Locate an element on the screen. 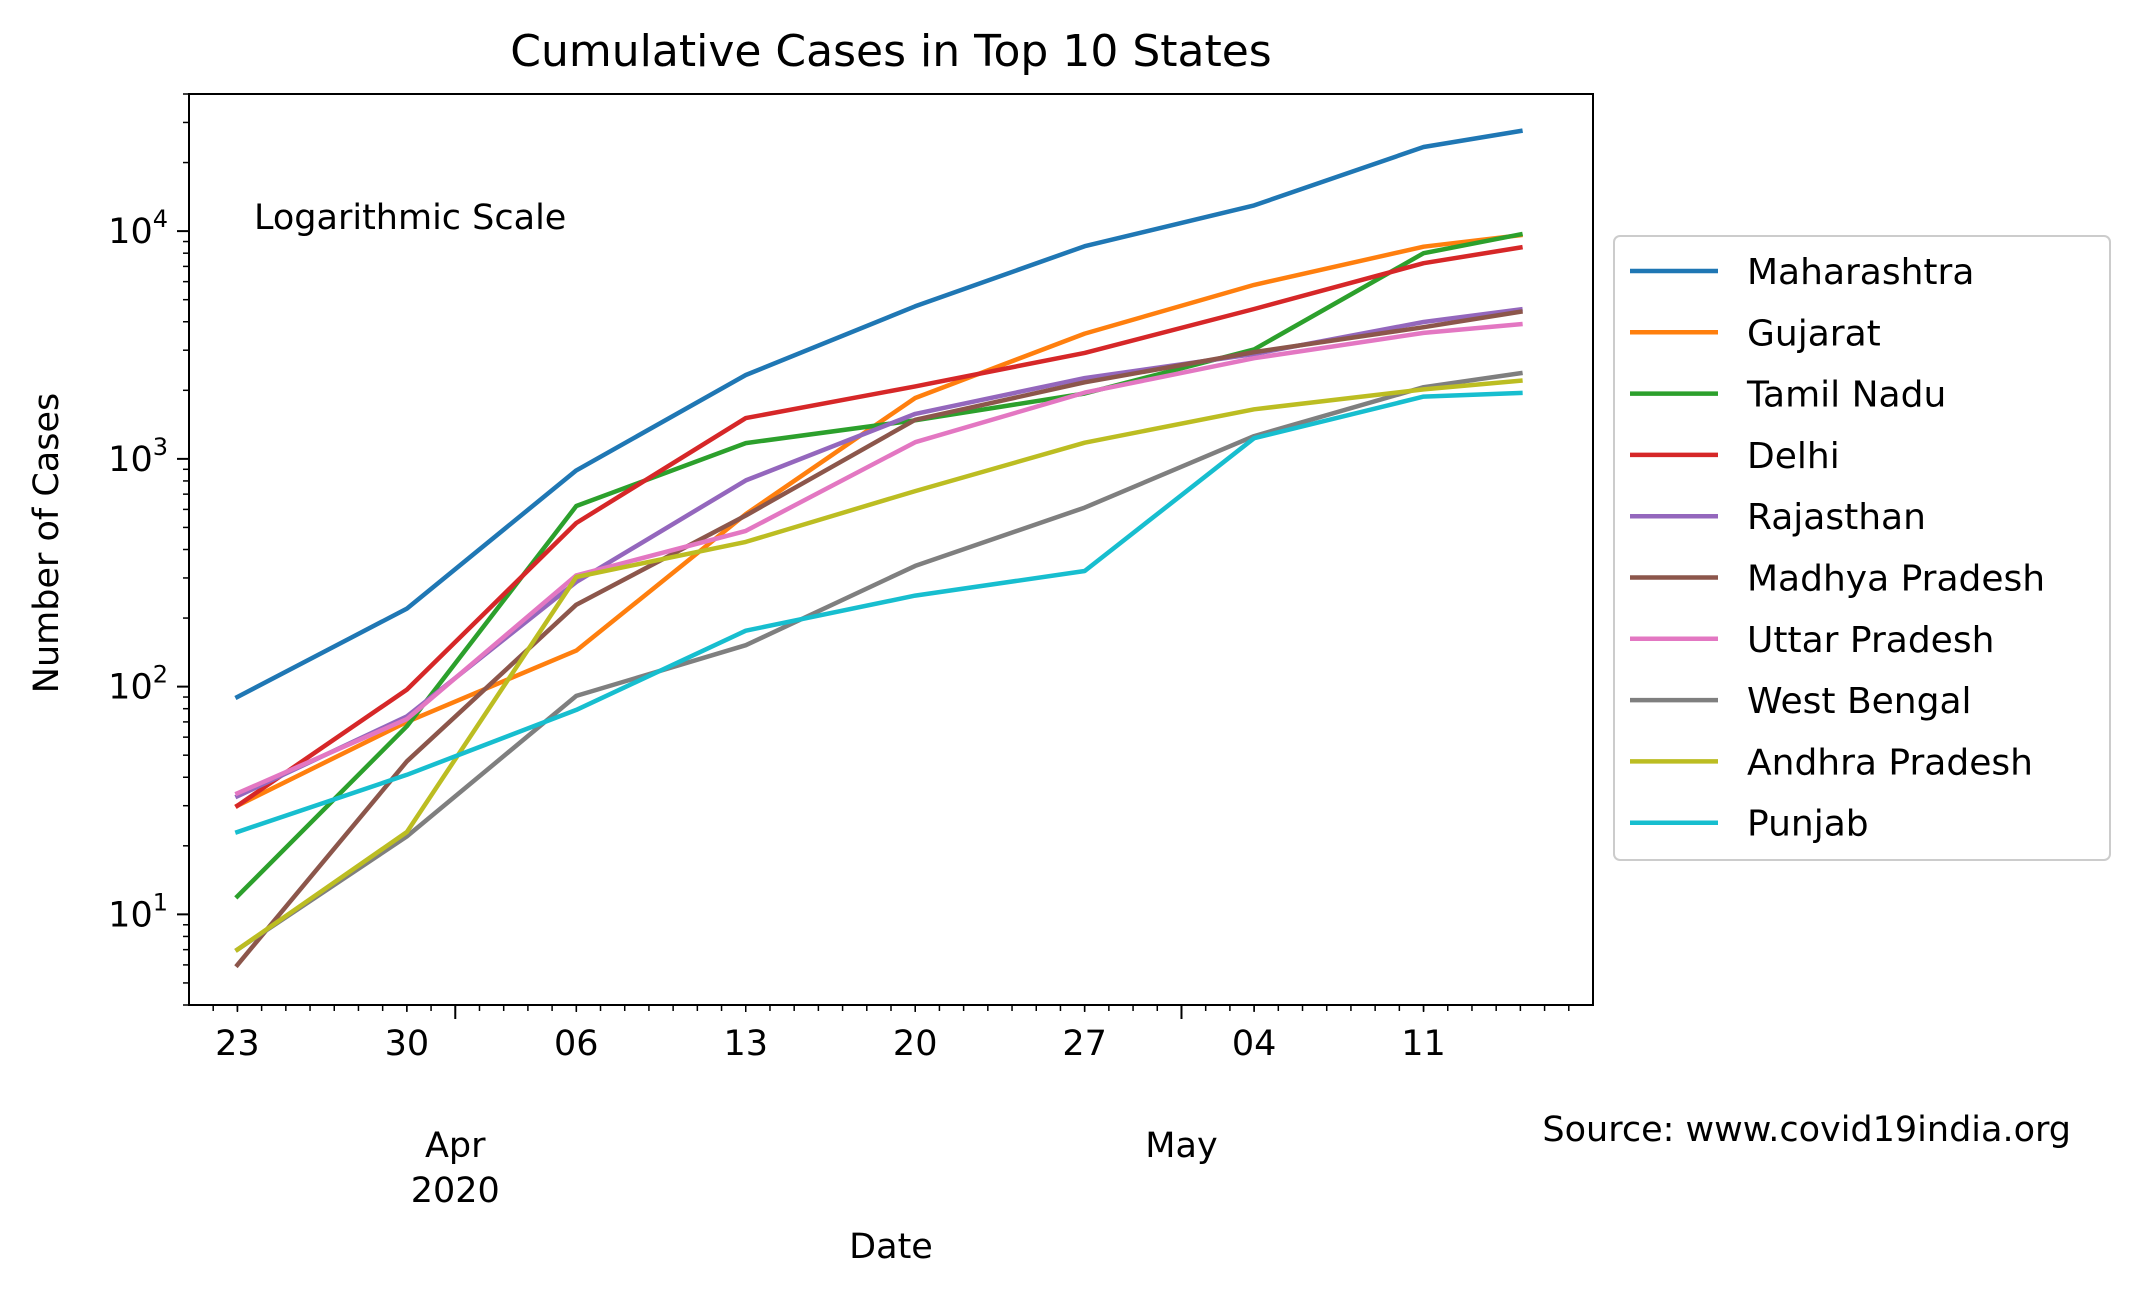 The image size is (2129, 1293). y-tick-label: 10¹ is located at coordinates (138, 911).